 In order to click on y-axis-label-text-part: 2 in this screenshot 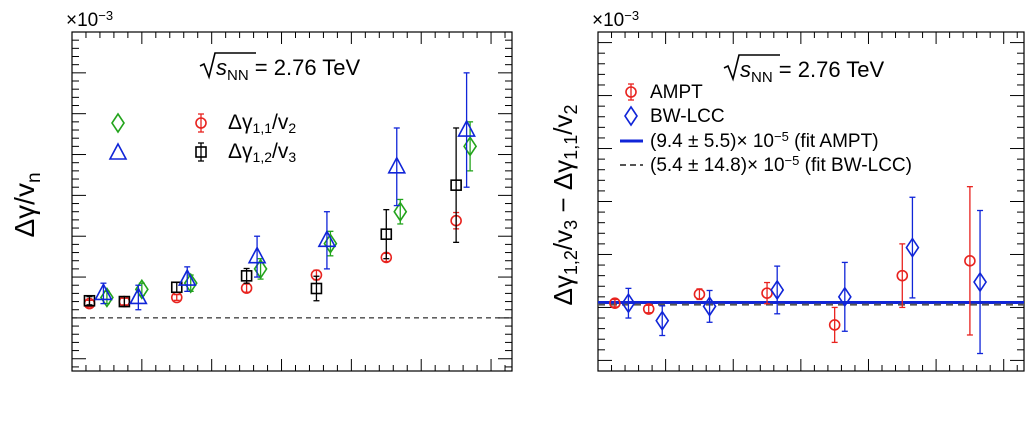, I will do `click(571, 110)`.